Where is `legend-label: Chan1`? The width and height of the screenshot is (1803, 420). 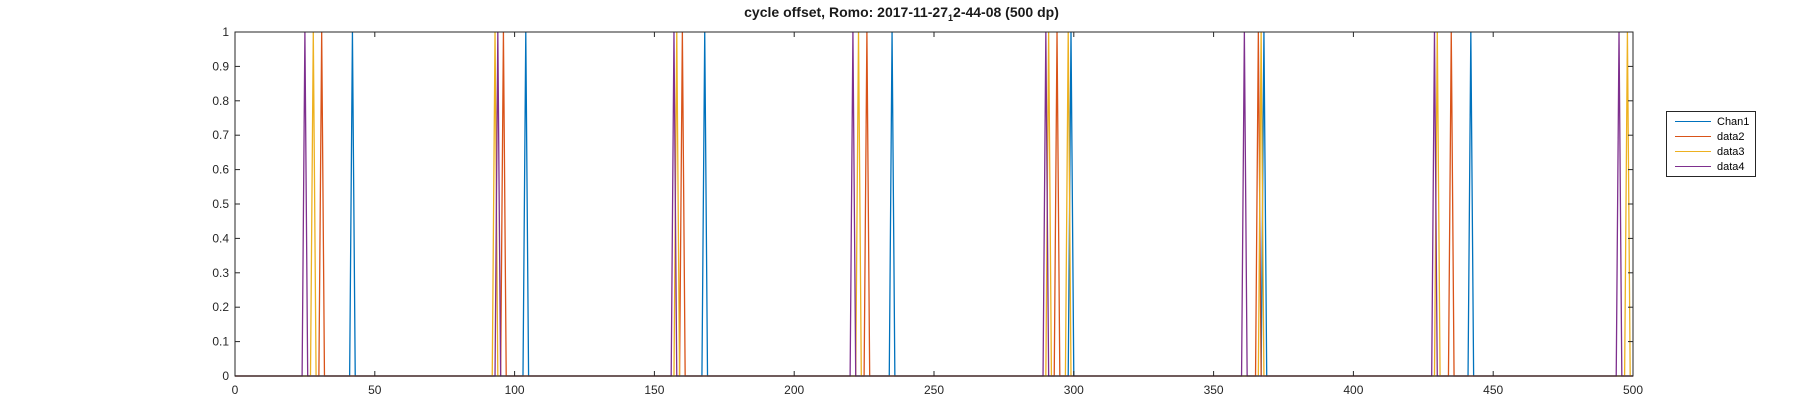
legend-label: Chan1 is located at coordinates (1733, 121).